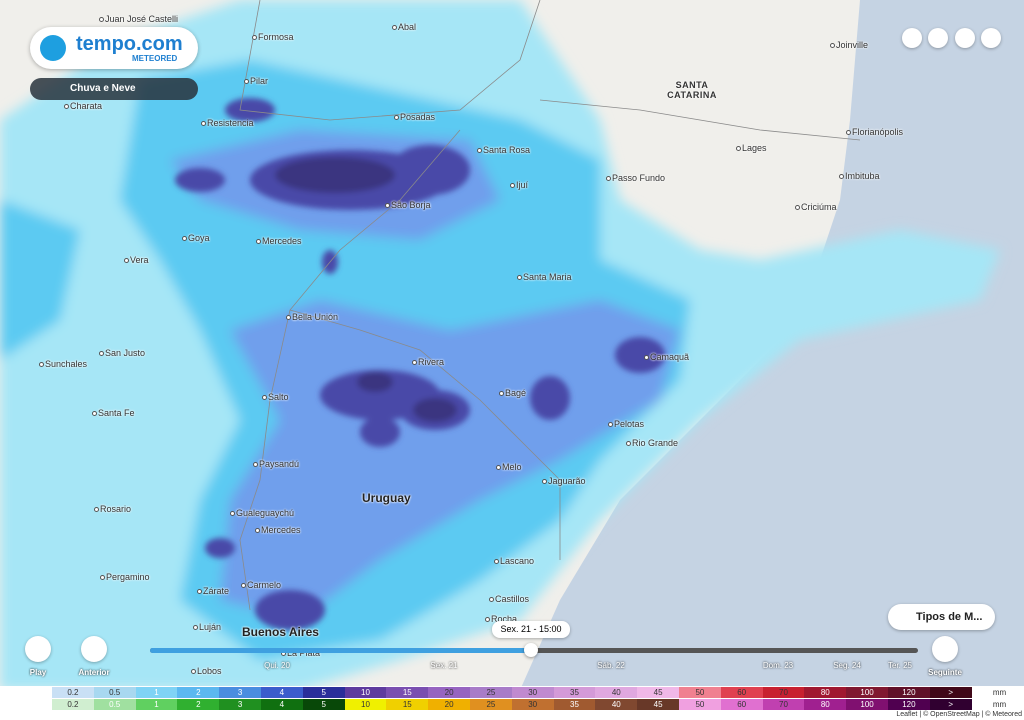 Image resolution: width=1024 pixels, height=720 pixels. What do you see at coordinates (261, 585) in the screenshot?
I see `place-label: Carmelo` at bounding box center [261, 585].